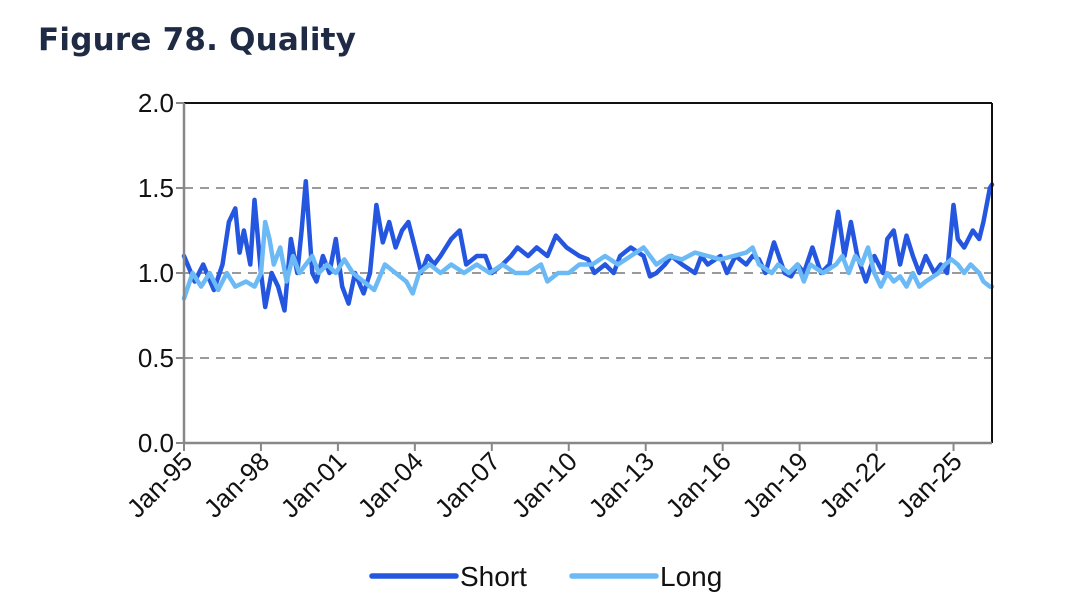  What do you see at coordinates (197, 40) in the screenshot?
I see `chart-title: Figure 78. Quality` at bounding box center [197, 40].